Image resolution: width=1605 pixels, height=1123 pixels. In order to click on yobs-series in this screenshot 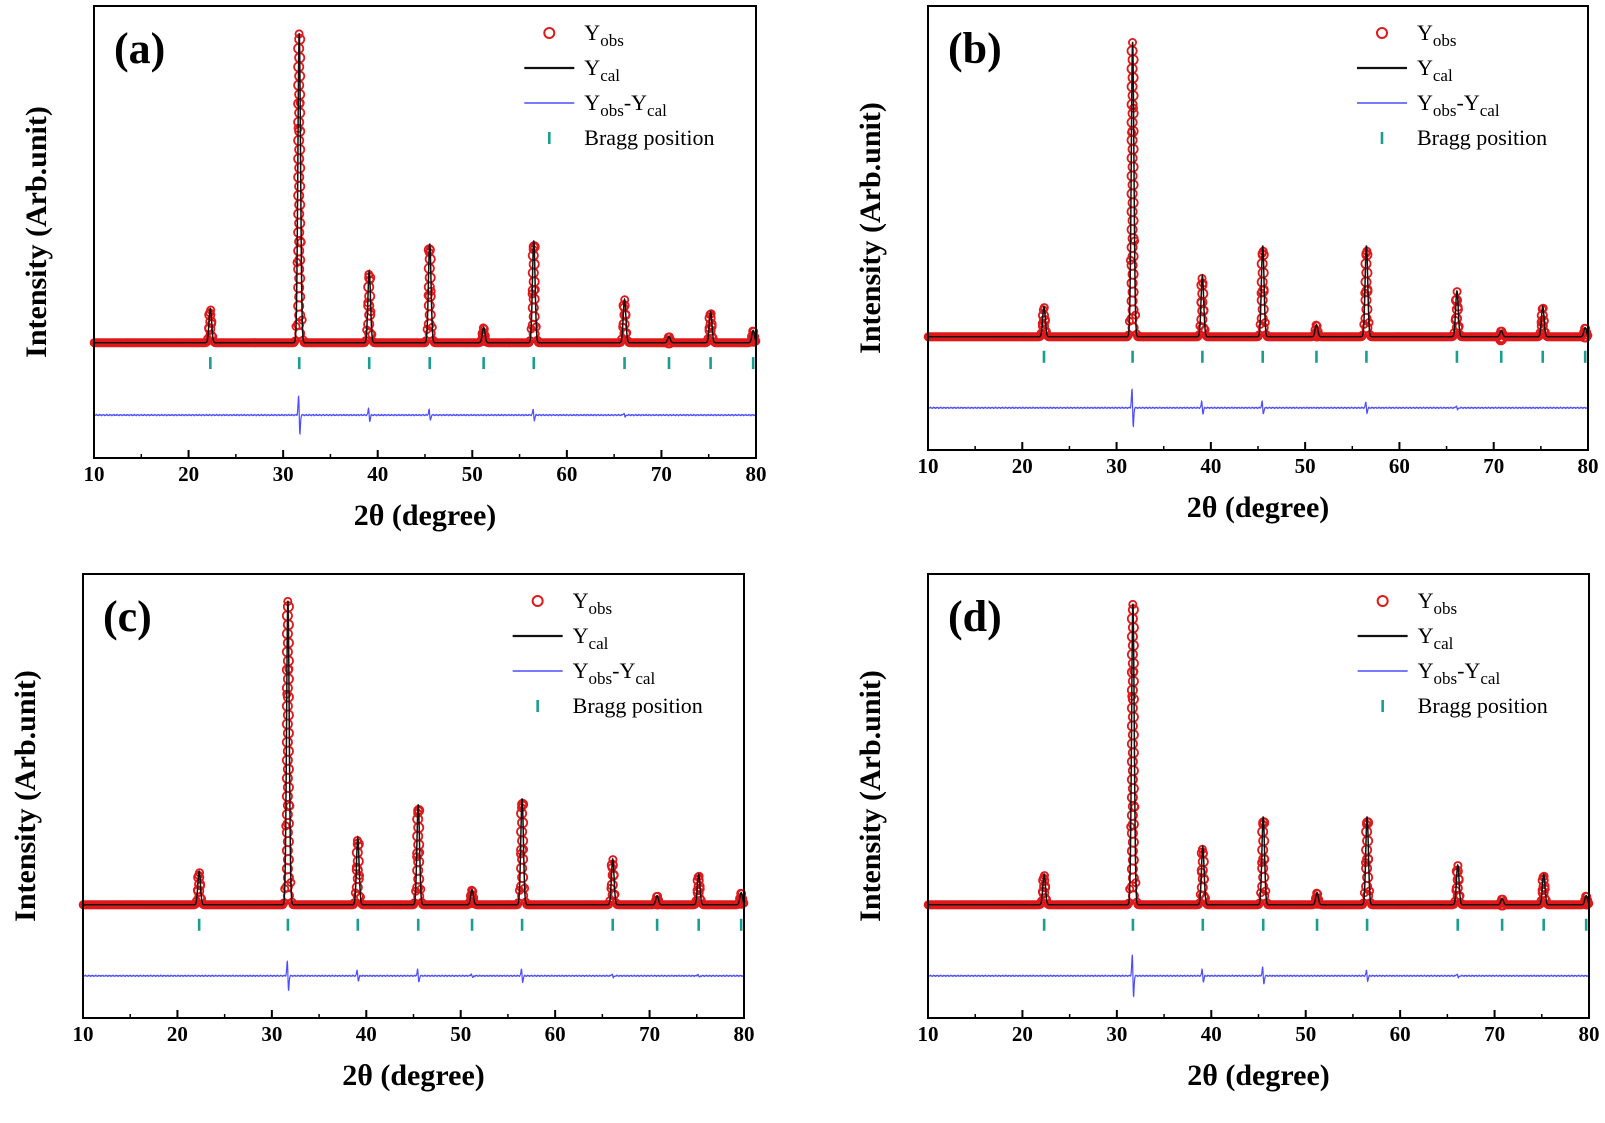, I will do `click(425, 189)`.